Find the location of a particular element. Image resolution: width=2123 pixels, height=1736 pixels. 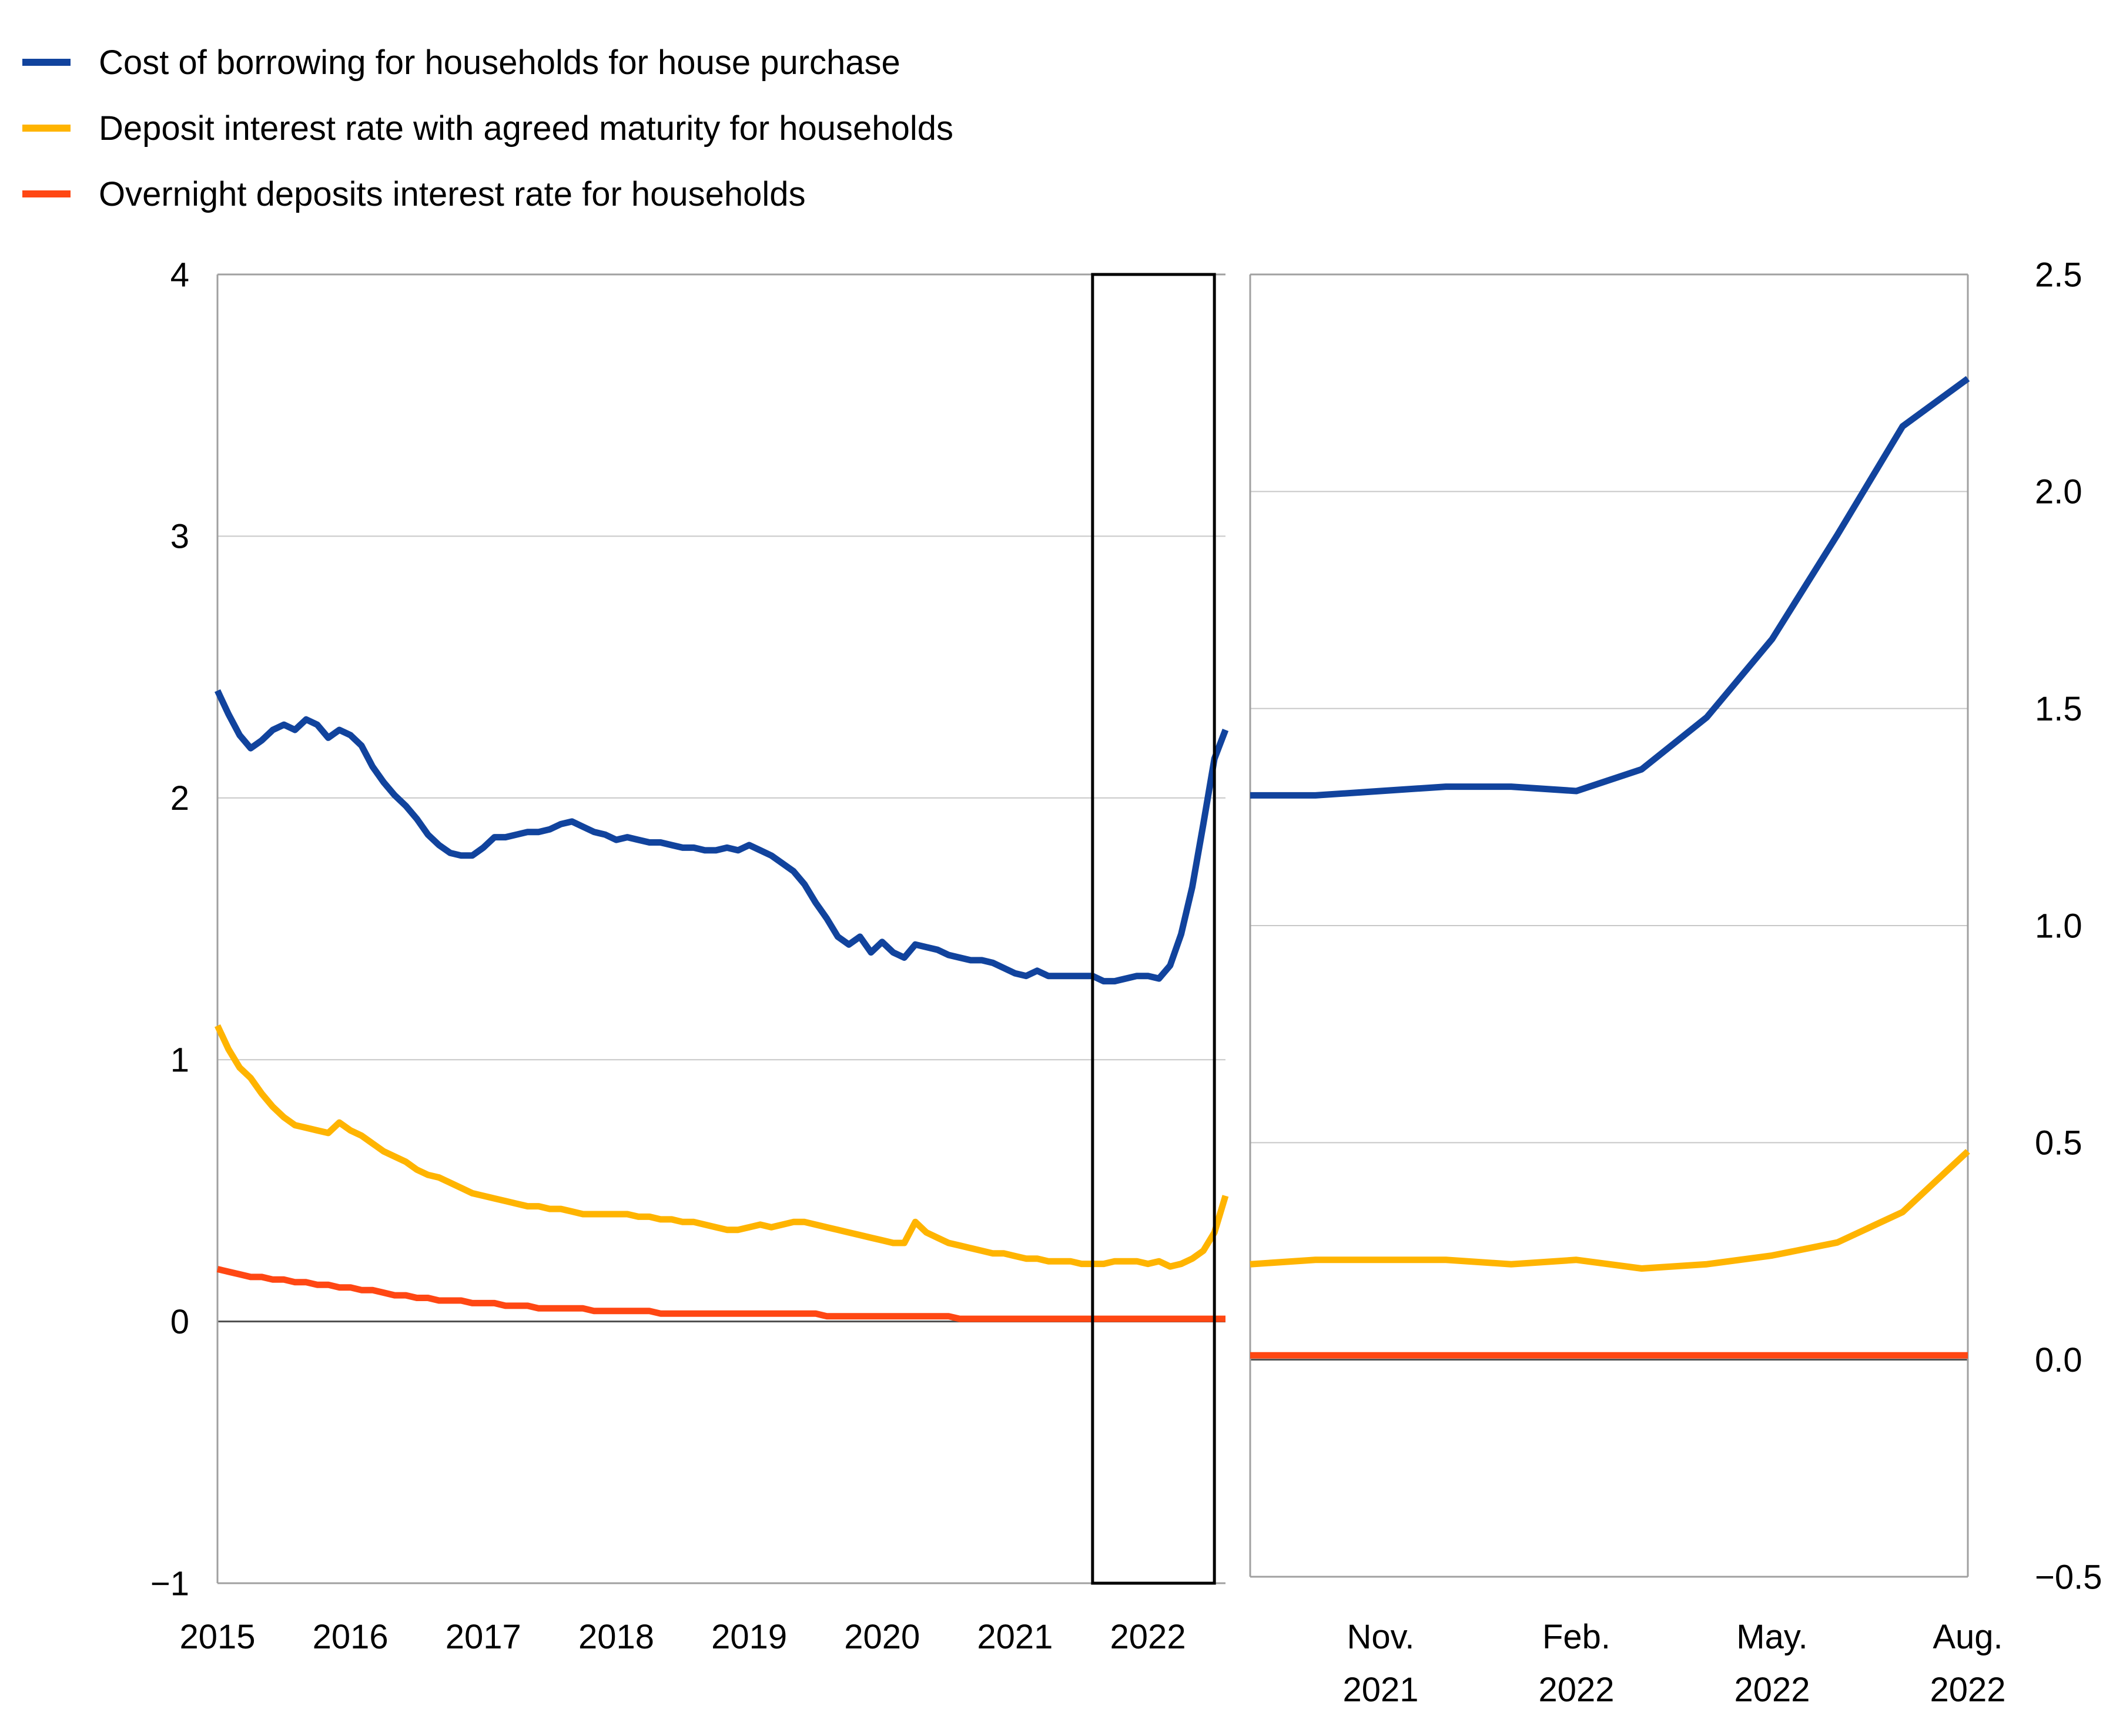

zoom-x-tick-label-year: 2021 is located at coordinates (1380, 1690).